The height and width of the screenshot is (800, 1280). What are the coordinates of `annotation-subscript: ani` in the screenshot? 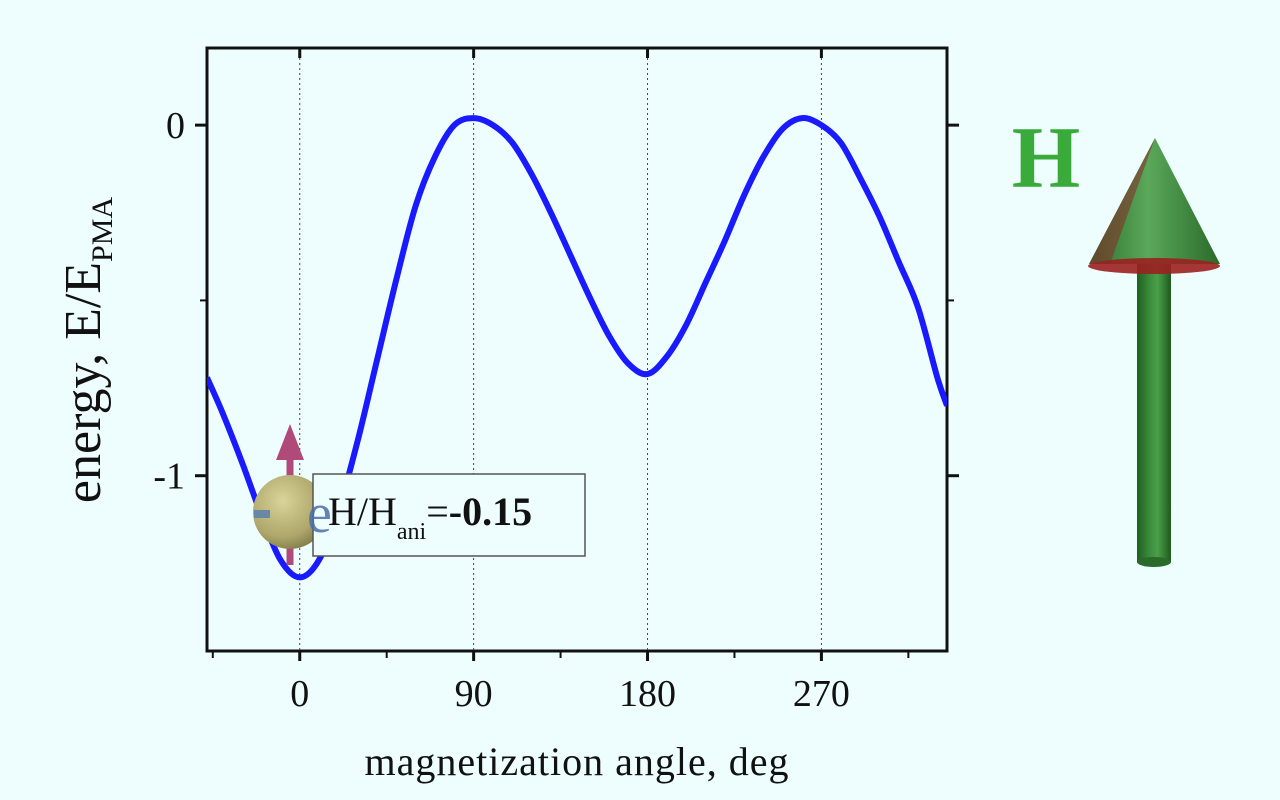 It's located at (412, 532).